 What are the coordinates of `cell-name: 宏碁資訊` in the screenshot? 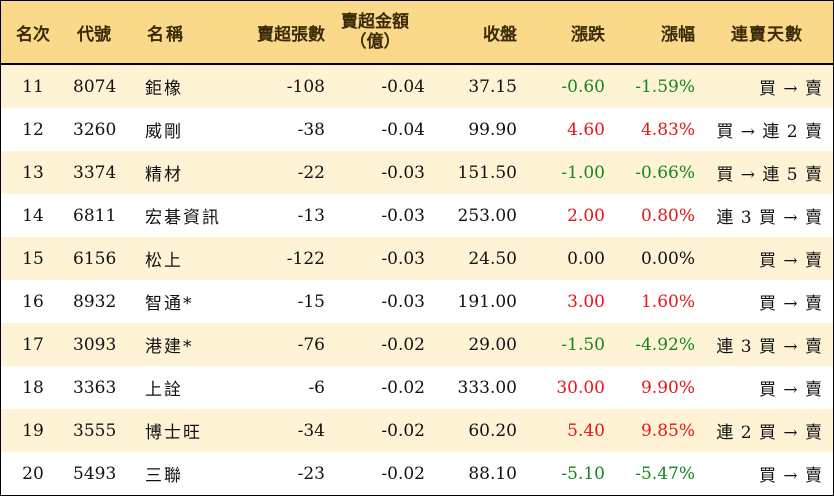 It's located at (183, 218).